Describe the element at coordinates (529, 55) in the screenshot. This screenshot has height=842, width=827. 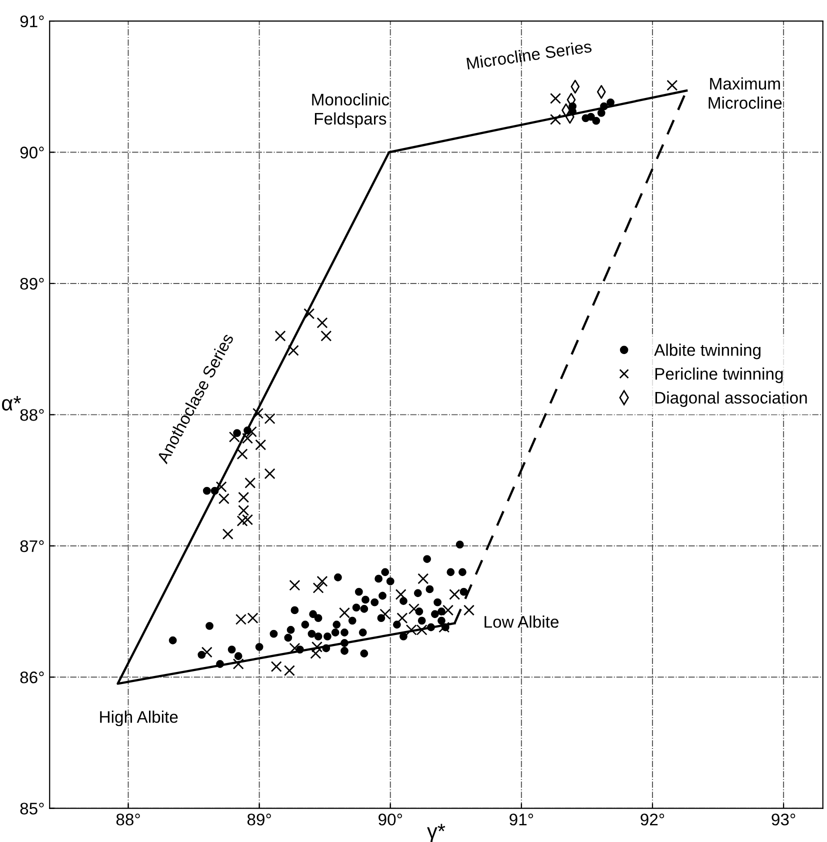
I see `annotation: Microcline Series` at that location.